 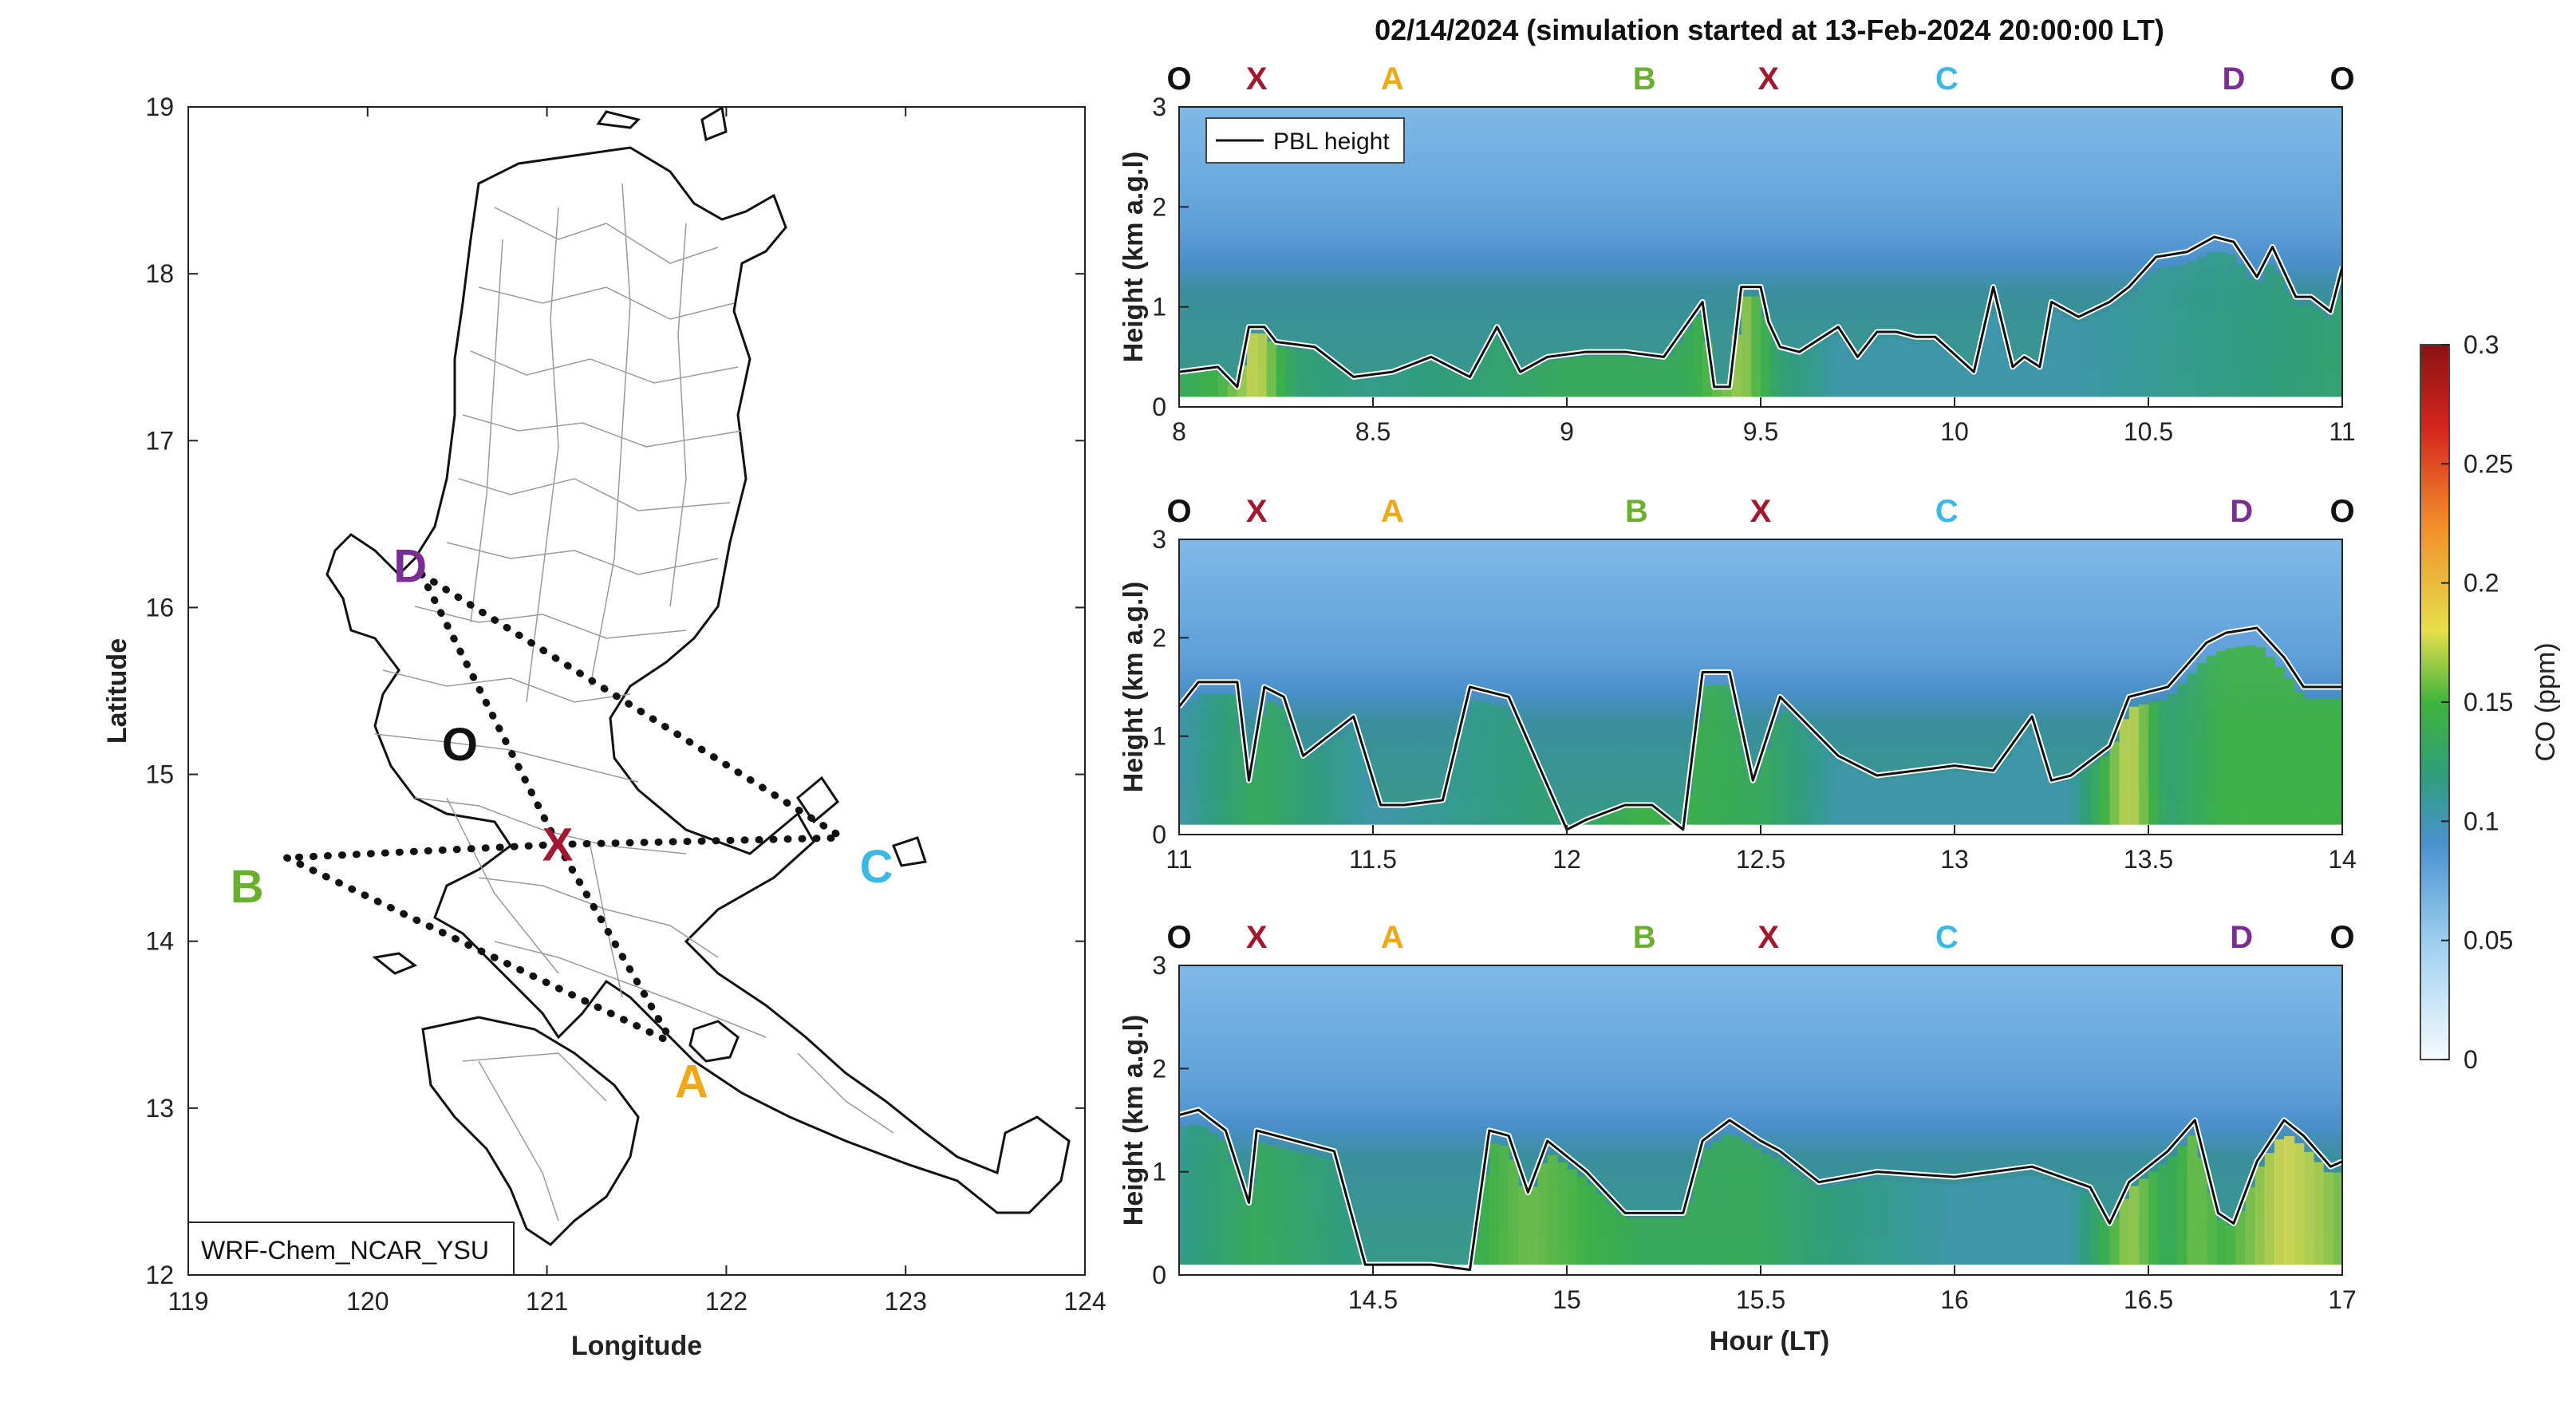 What do you see at coordinates (565, 808) in the screenshot?
I see `map-route-lines` at bounding box center [565, 808].